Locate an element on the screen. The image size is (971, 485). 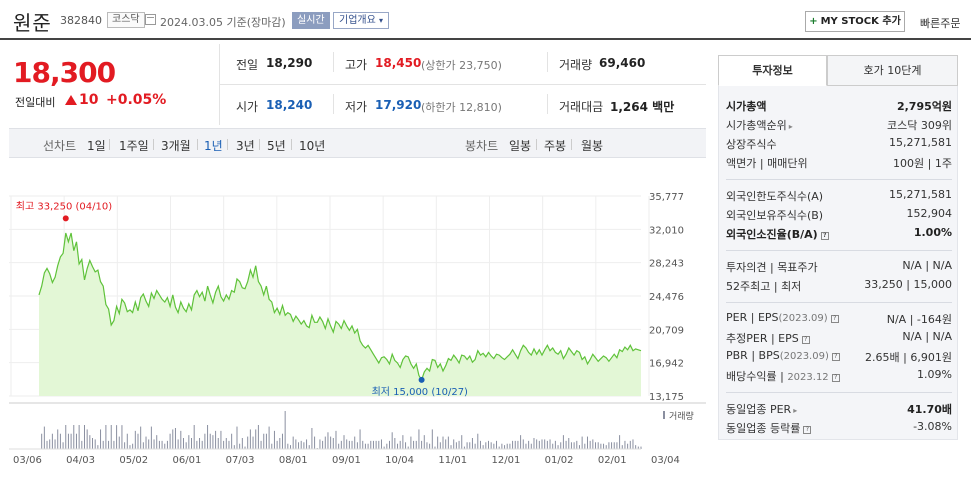
dividend-row: 배당수익률 | 2023.12? 1.09% is located at coordinates (839, 376).